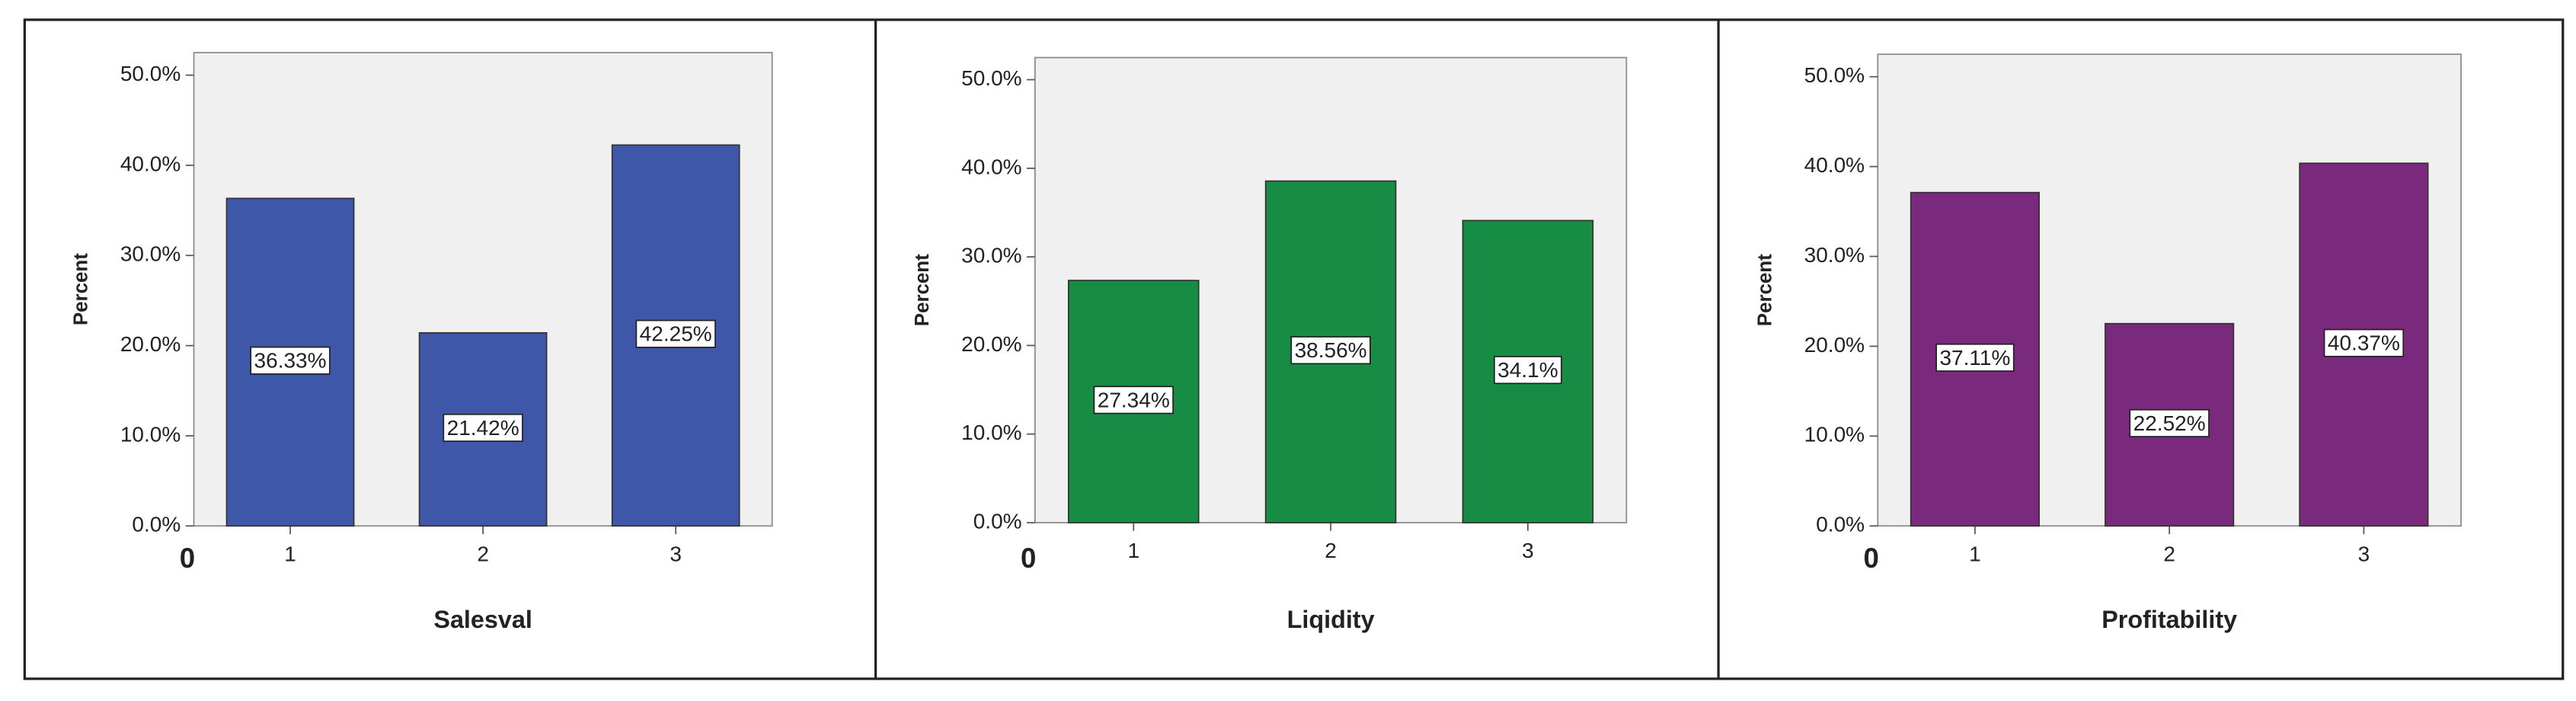 This screenshot has width=2576, height=701. I want to click on value-label: 42.25%, so click(675, 333).